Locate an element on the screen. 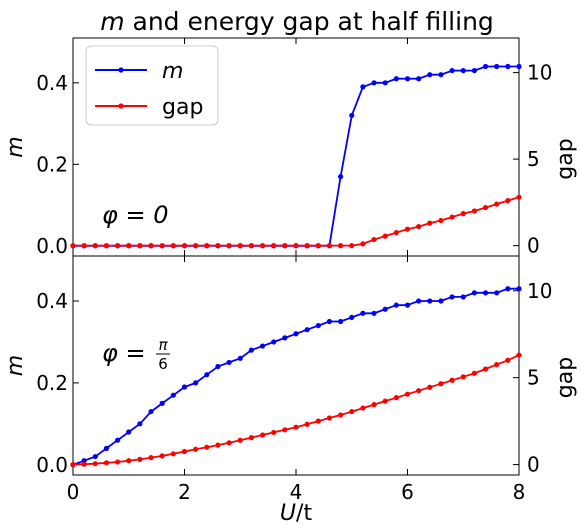 This screenshot has height=525, width=580. legend-marker-gap is located at coordinates (121, 106).